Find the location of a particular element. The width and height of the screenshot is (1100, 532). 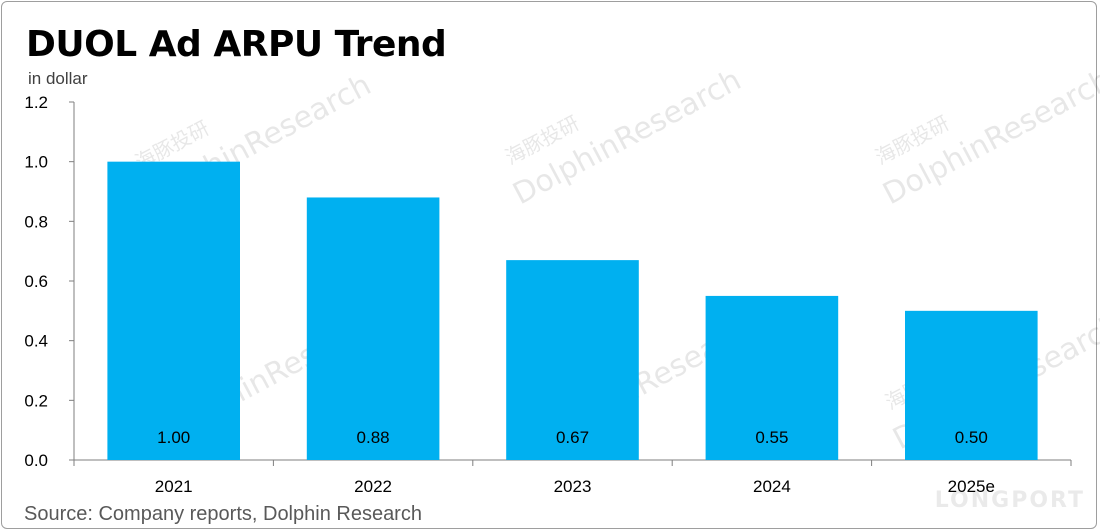

y-tick-label: 1.2 is located at coordinates (36, 102).